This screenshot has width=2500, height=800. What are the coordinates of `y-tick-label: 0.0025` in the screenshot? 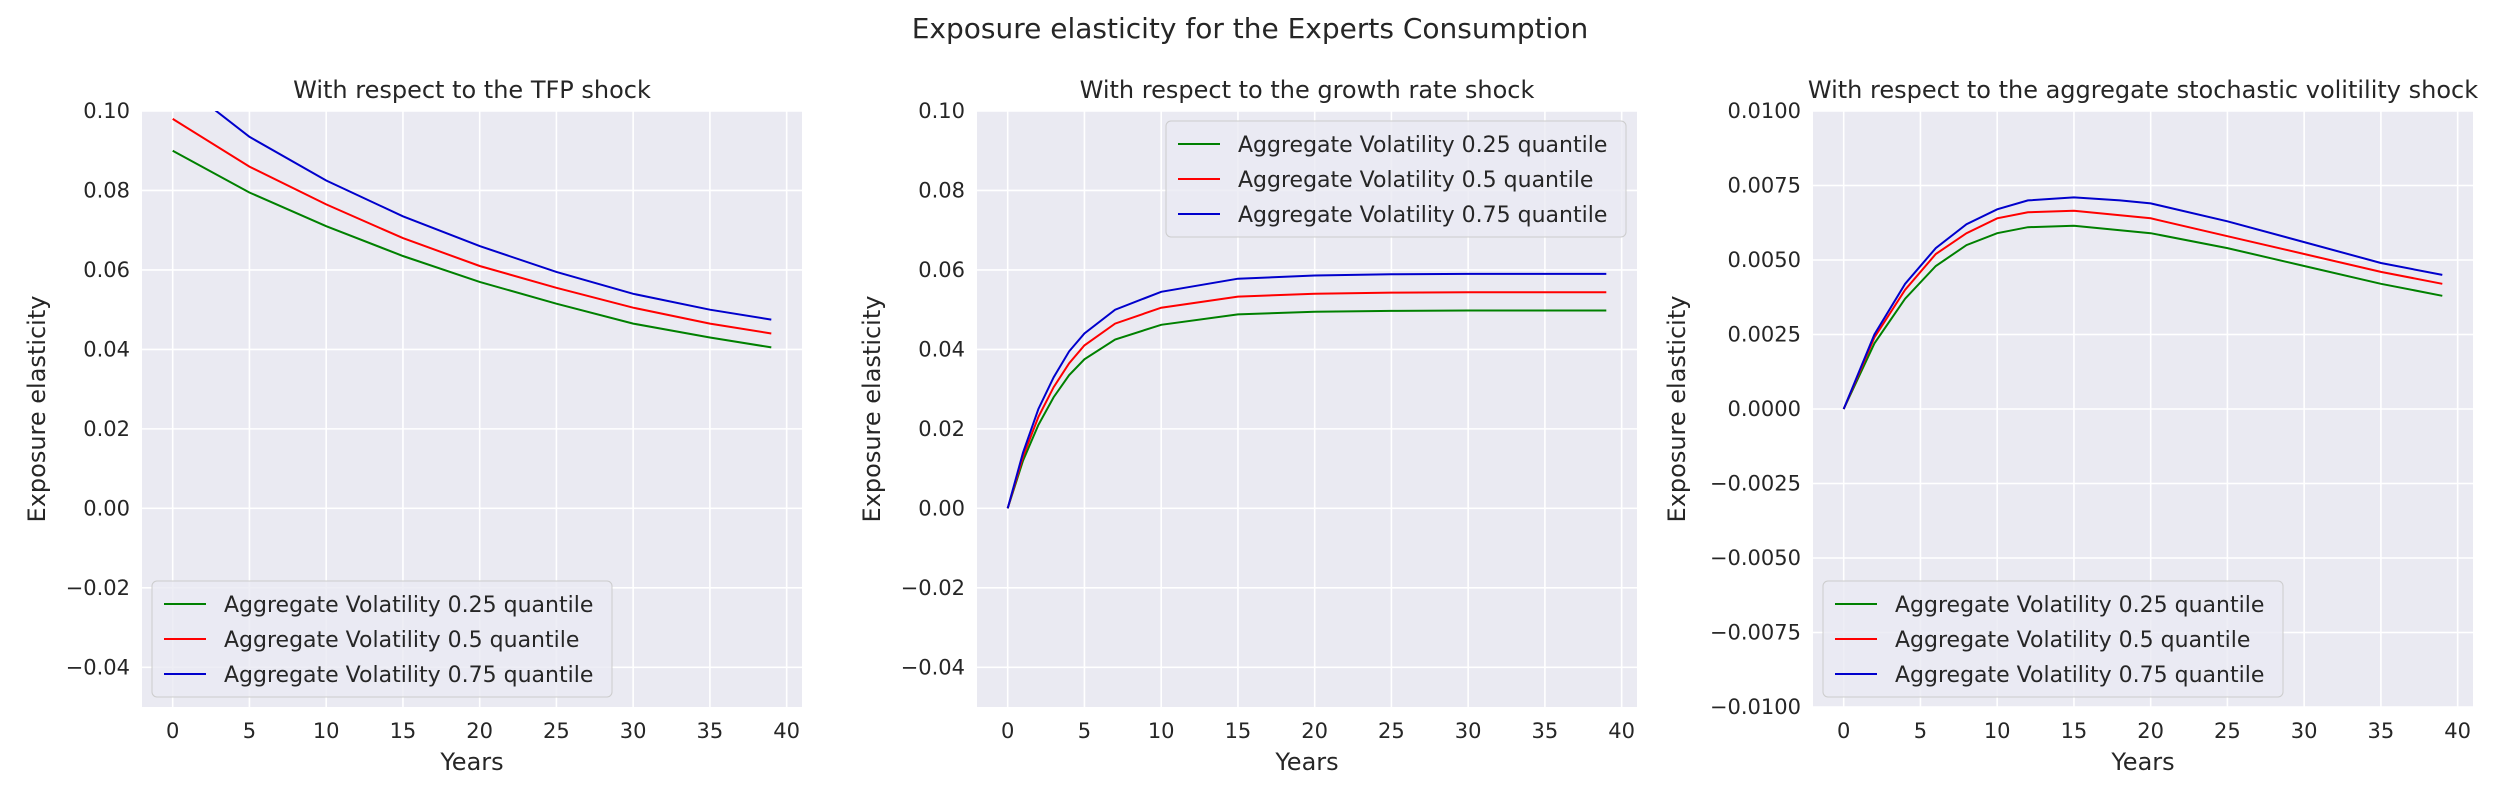 It's located at (1764, 335).